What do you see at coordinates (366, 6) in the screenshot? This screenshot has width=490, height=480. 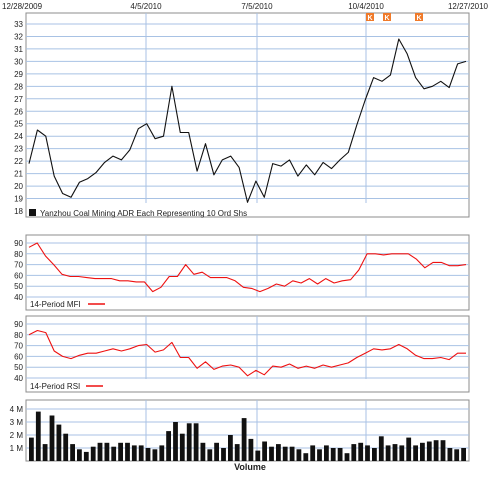 I see `date-label: 10/4/2010` at bounding box center [366, 6].